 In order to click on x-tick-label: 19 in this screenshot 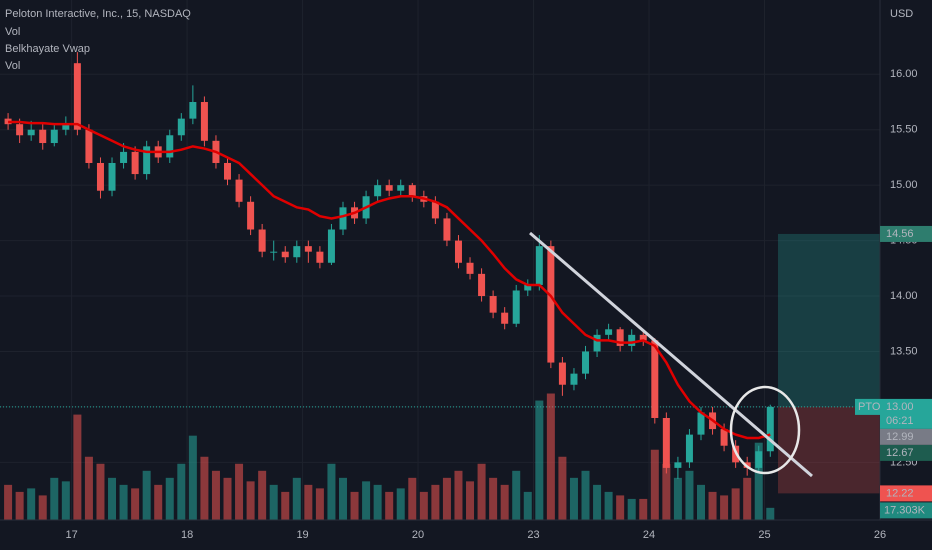, I will do `click(302, 535)`.